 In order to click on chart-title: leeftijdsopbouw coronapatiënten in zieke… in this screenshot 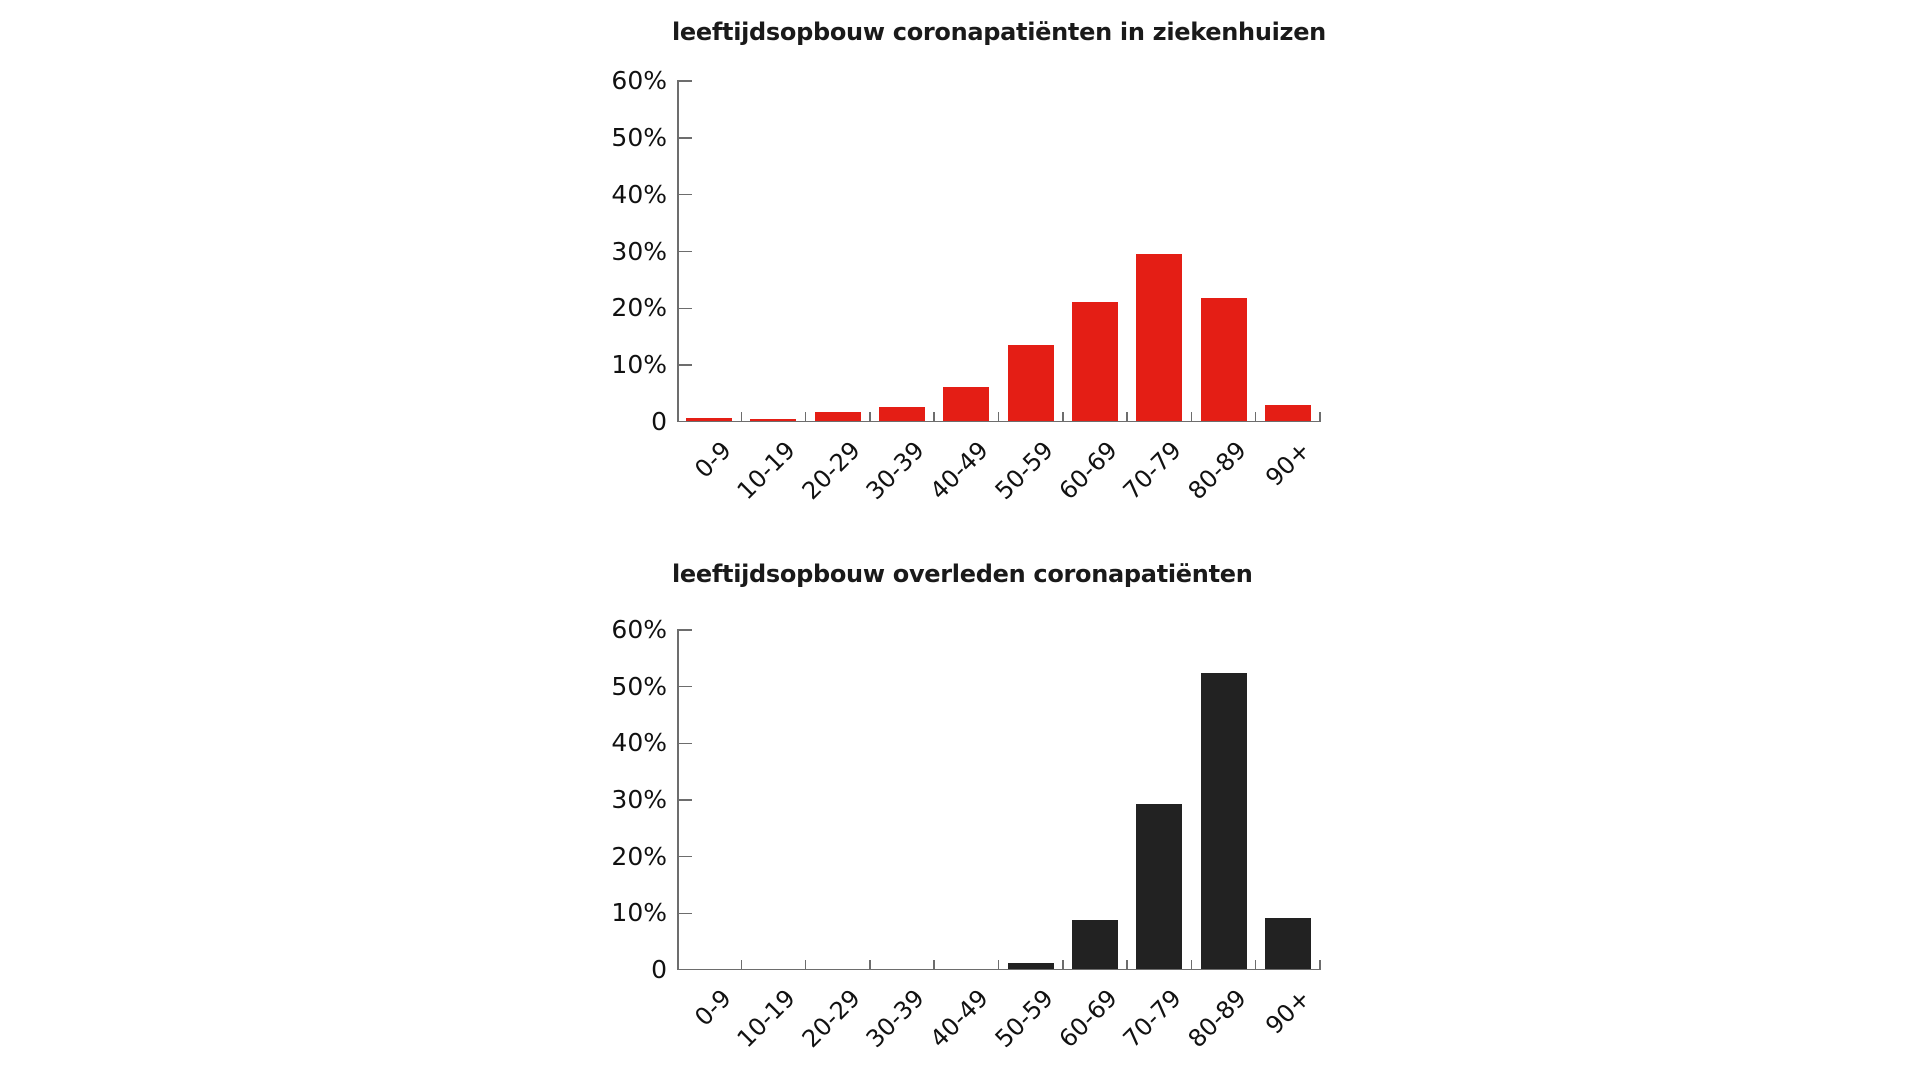, I will do `click(999, 32)`.